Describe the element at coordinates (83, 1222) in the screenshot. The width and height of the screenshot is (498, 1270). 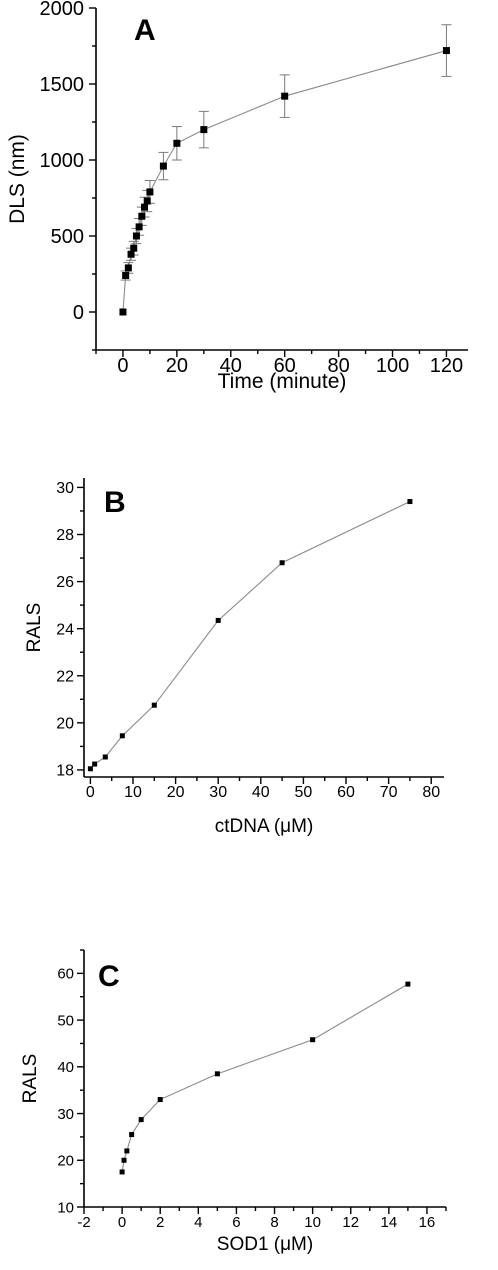
I see `x-tick-label: -2` at that location.